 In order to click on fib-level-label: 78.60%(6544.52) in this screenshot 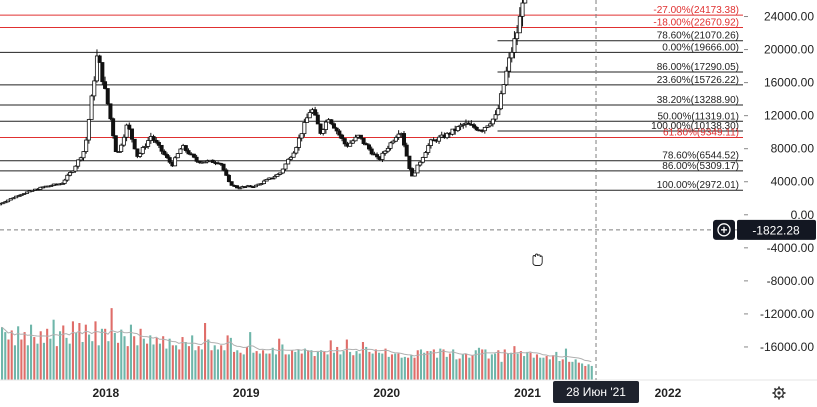, I will do `click(700, 156)`.